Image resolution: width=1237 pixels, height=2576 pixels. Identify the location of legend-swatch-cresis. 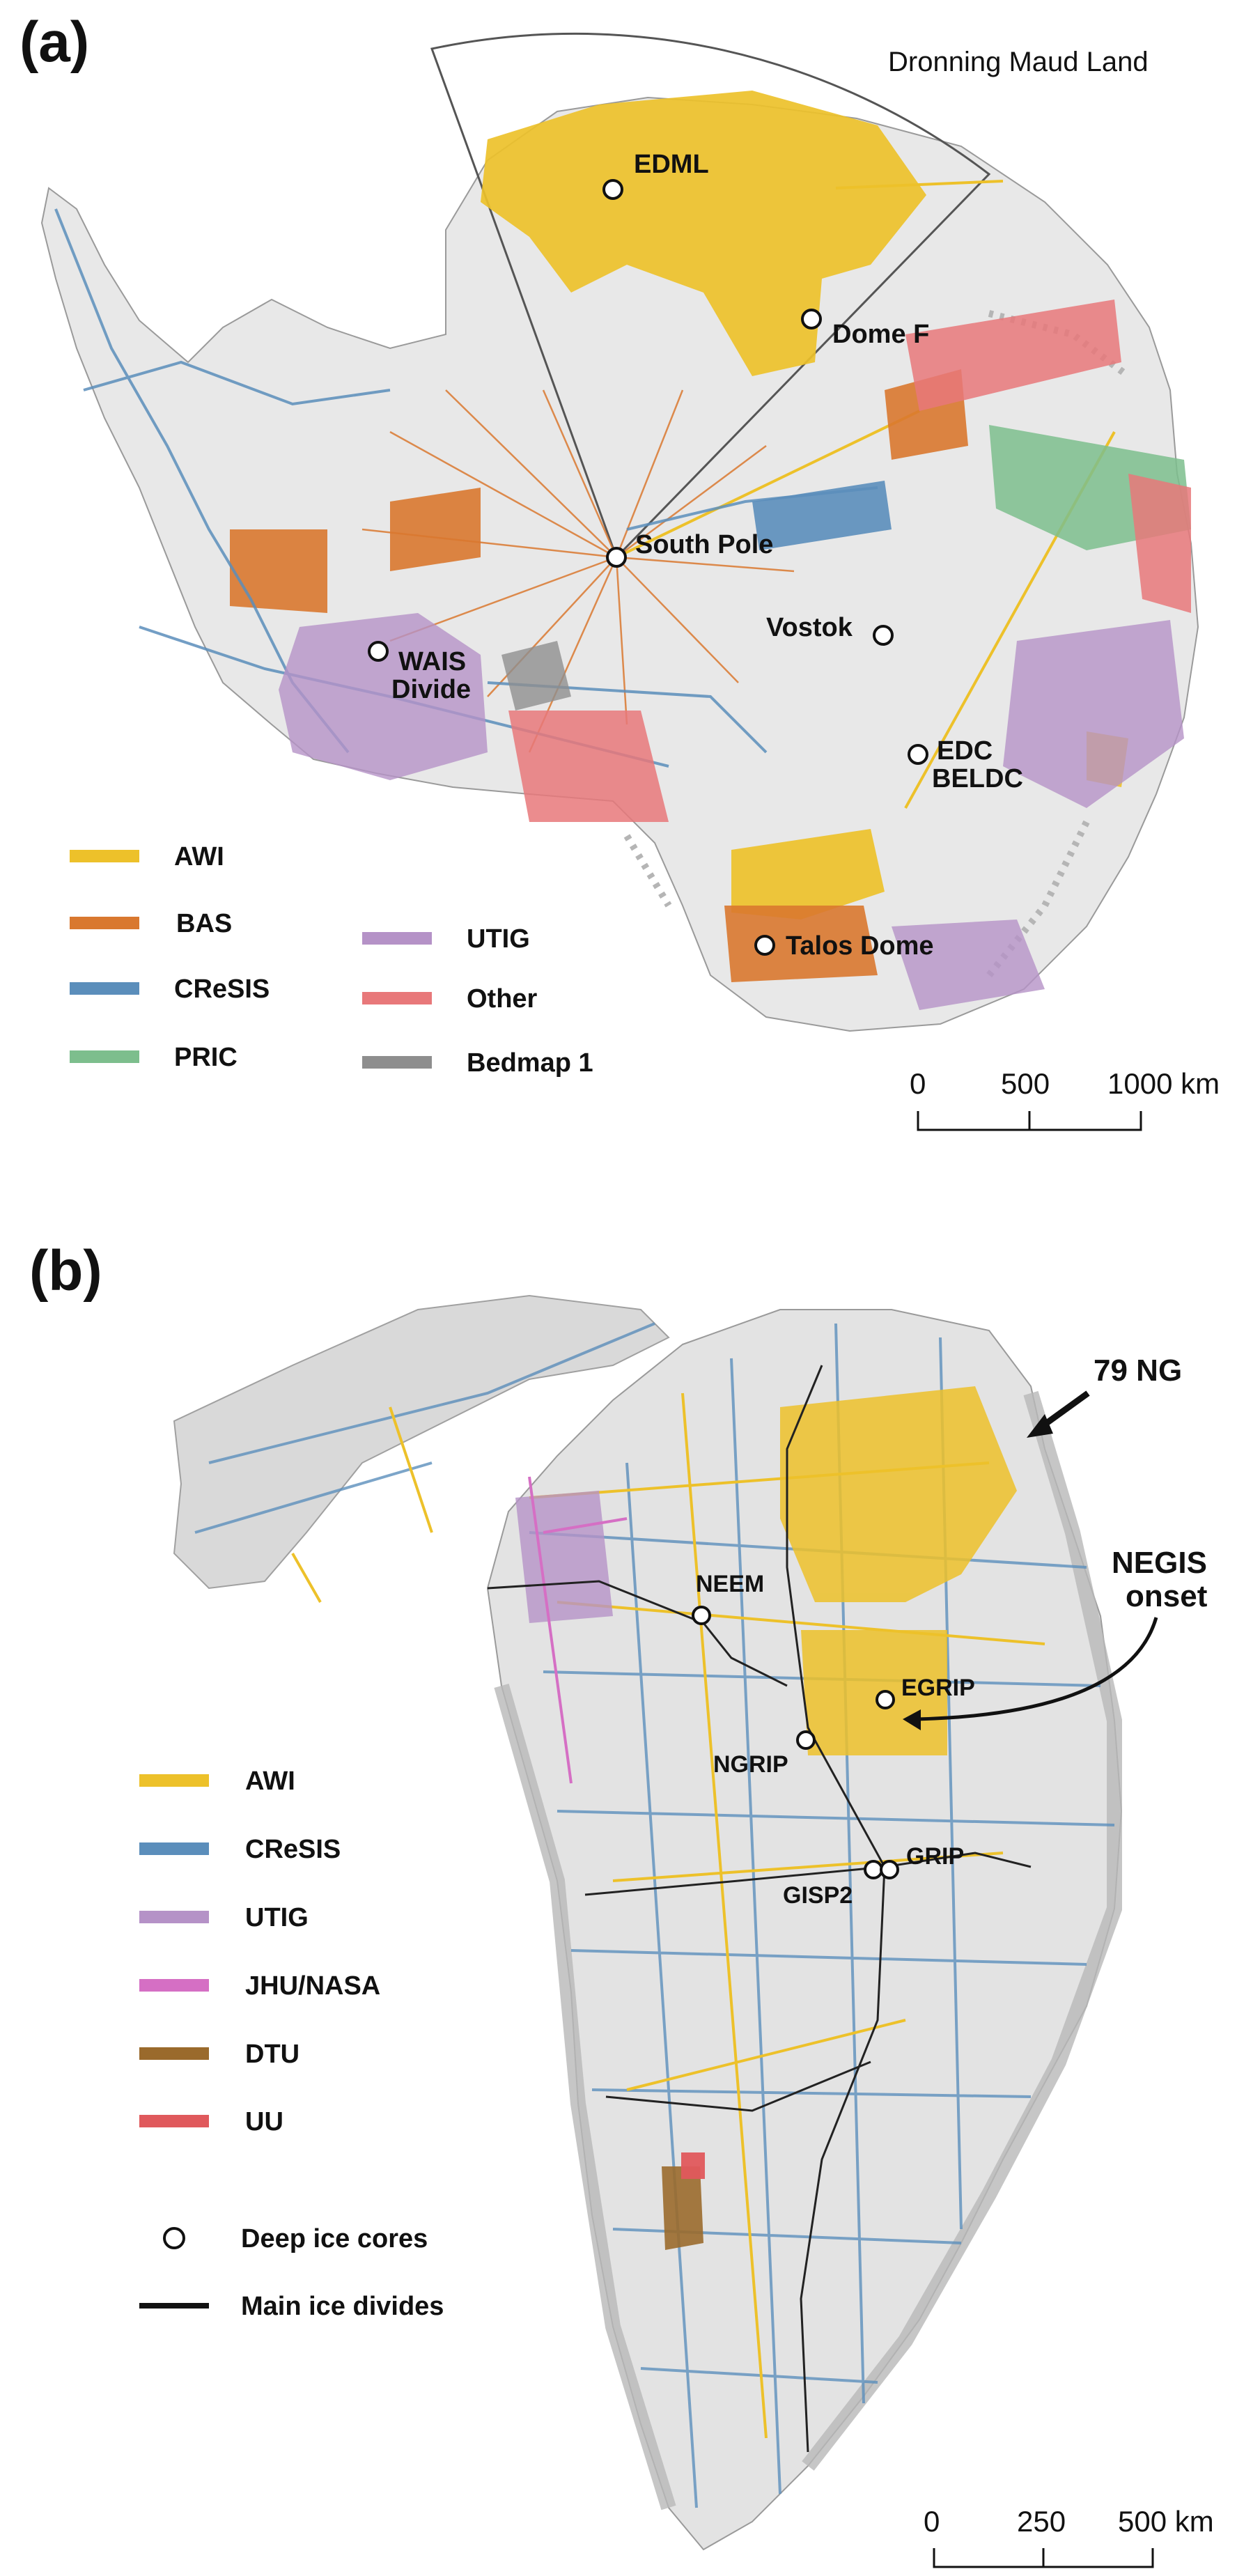
(104, 988).